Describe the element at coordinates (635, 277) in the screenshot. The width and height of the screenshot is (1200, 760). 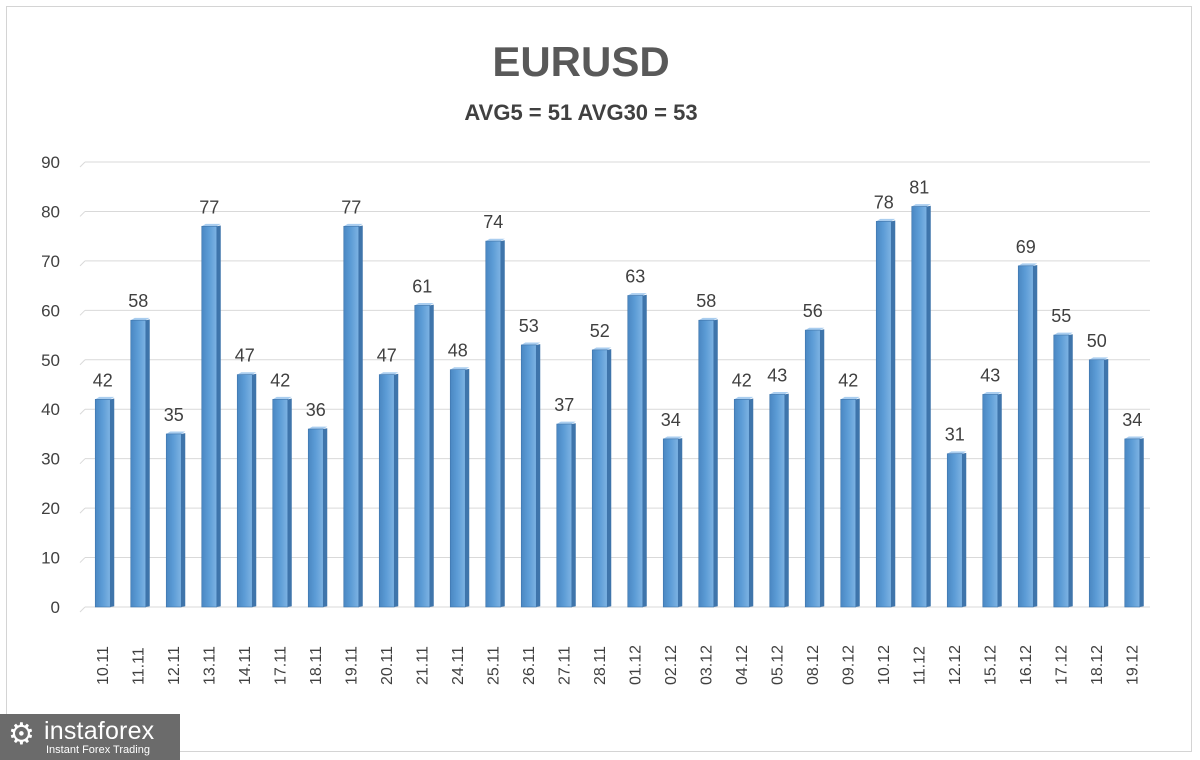
I see `data-label: 63` at that location.